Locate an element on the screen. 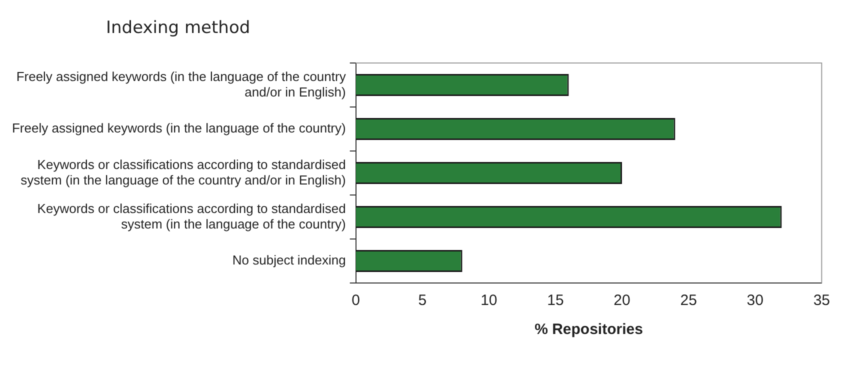  text: Indexing method is located at coordinates (178, 28).